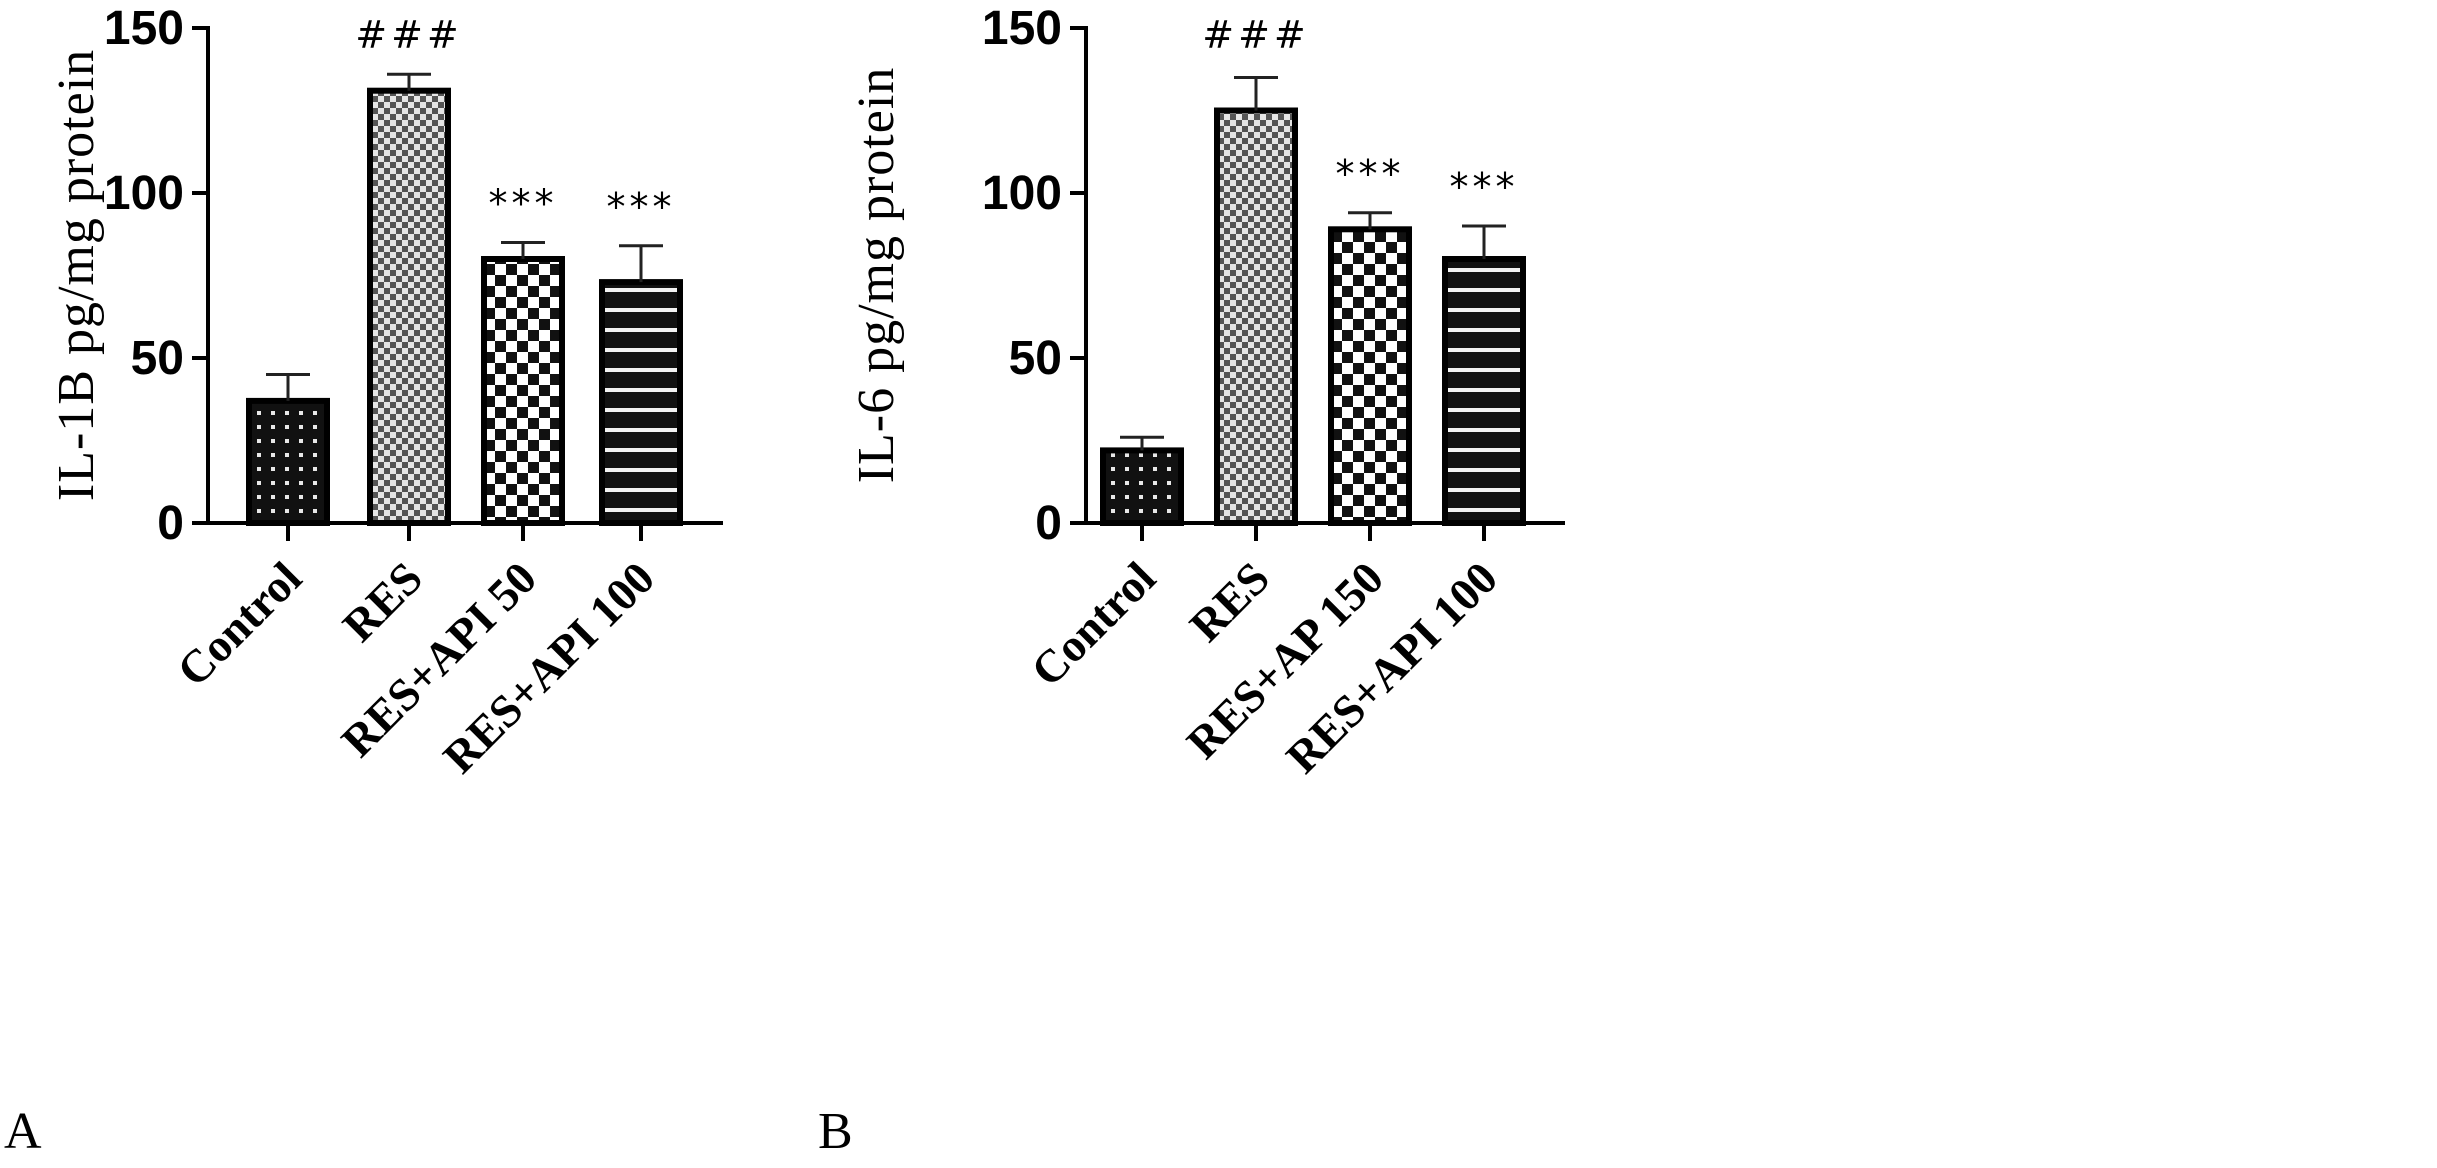 The height and width of the screenshot is (1168, 2437). I want to click on panel-label: A, so click(23, 1131).